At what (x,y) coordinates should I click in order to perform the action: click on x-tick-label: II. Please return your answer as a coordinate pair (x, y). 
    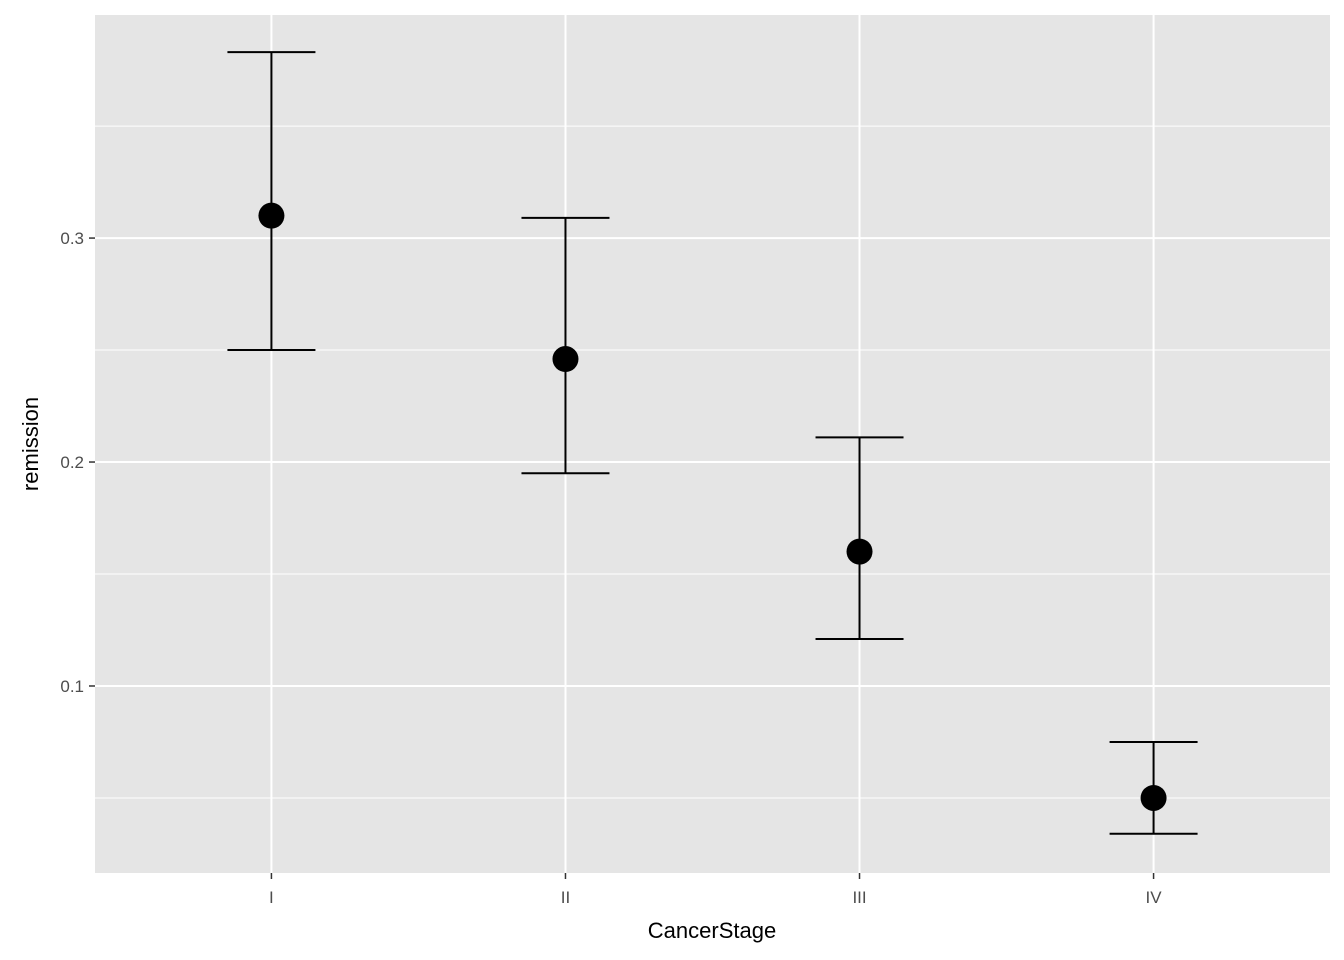
    Looking at the image, I should click on (565, 897).